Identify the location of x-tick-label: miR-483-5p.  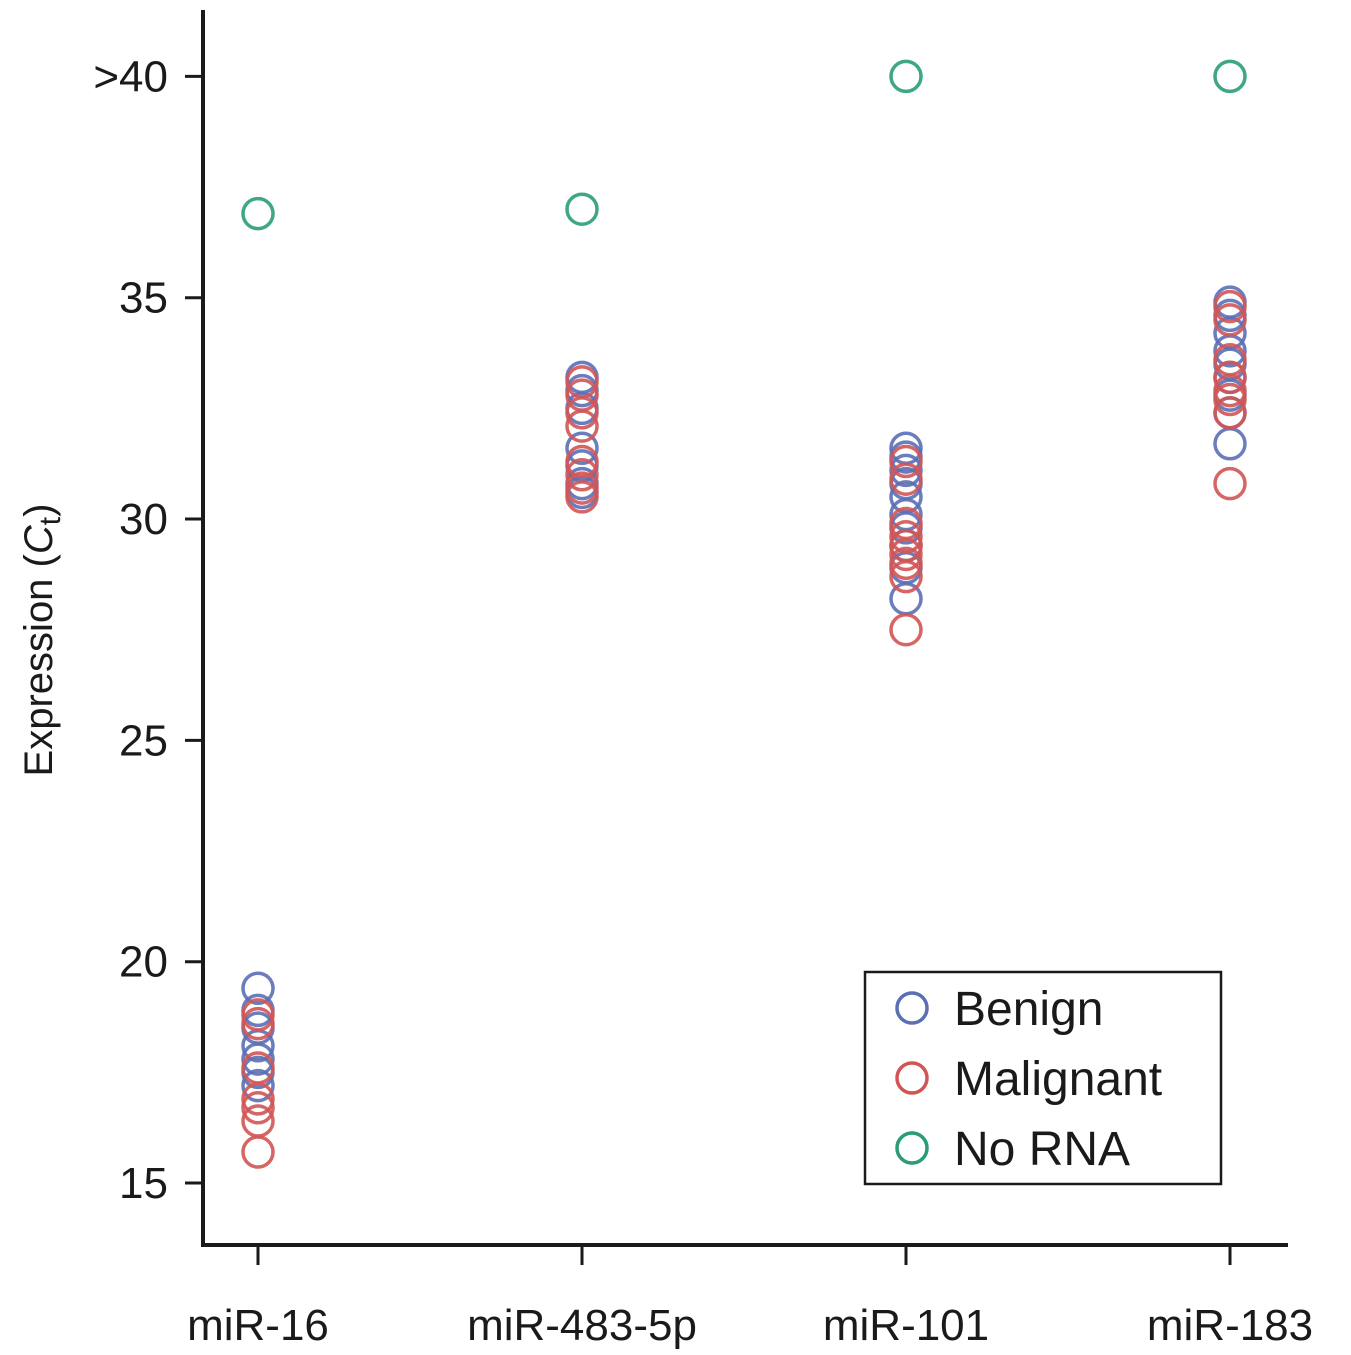
(582, 1325).